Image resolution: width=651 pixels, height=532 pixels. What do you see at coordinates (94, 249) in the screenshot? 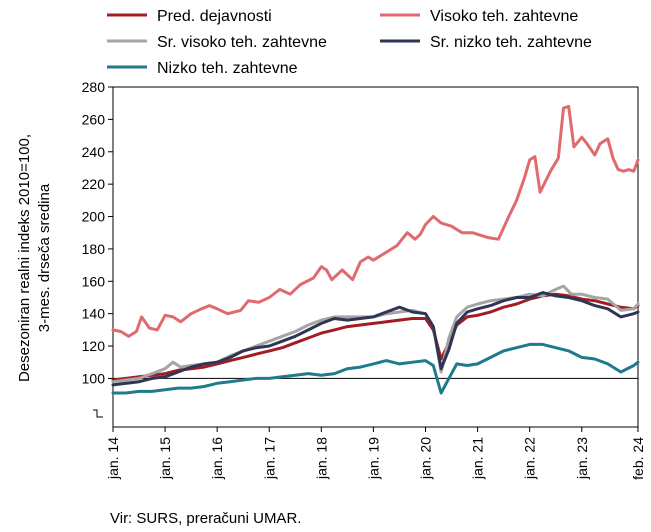
I see `y-tick-label: 180` at bounding box center [94, 249].